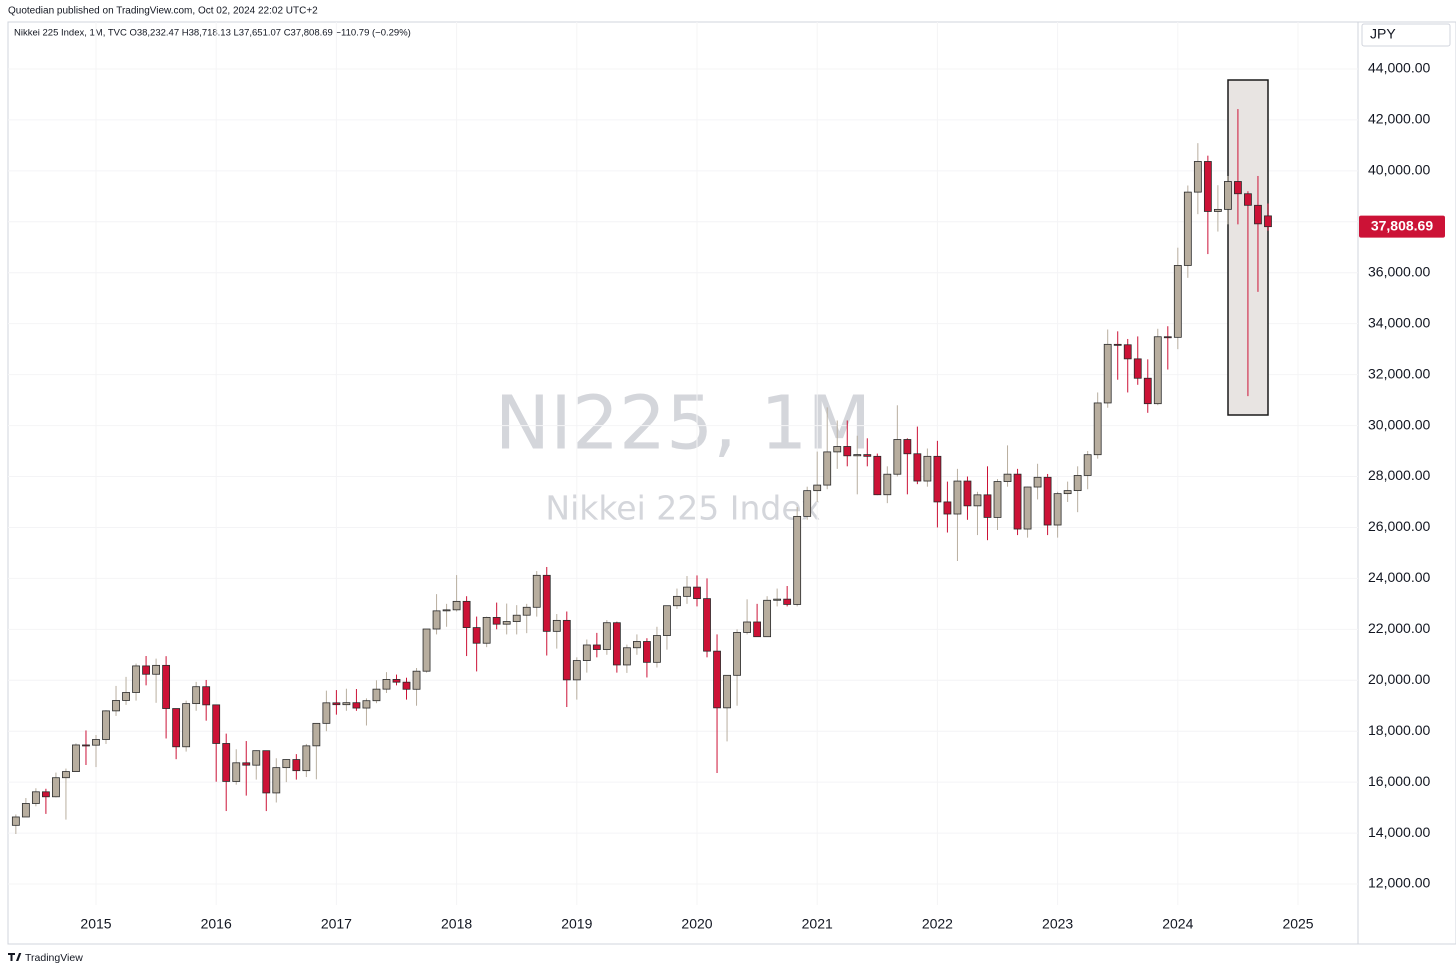  Describe the element at coordinates (1399, 679) in the screenshot. I see `y-tick-label: 20,000.00` at that location.